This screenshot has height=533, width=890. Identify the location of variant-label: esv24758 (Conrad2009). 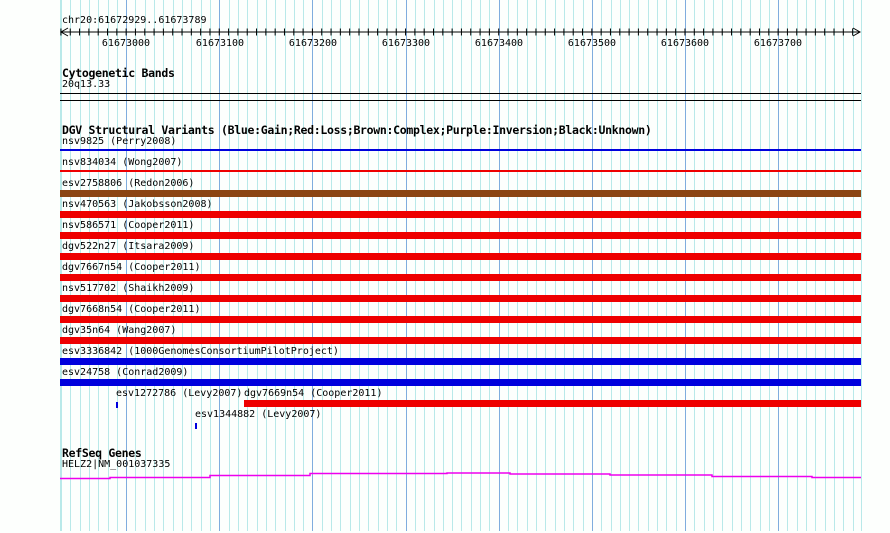
(125, 372).